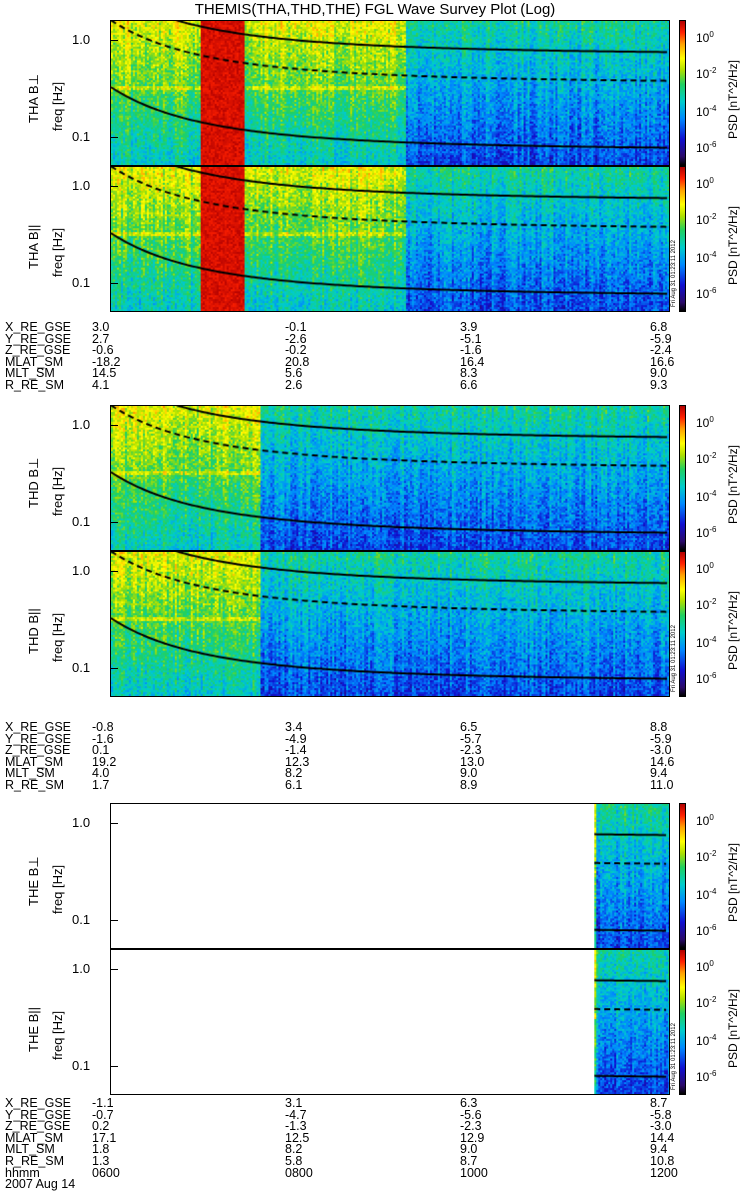 This screenshot has width=750, height=1200. I want to click on panel-freq-label: freq [Hz], so click(57, 491).